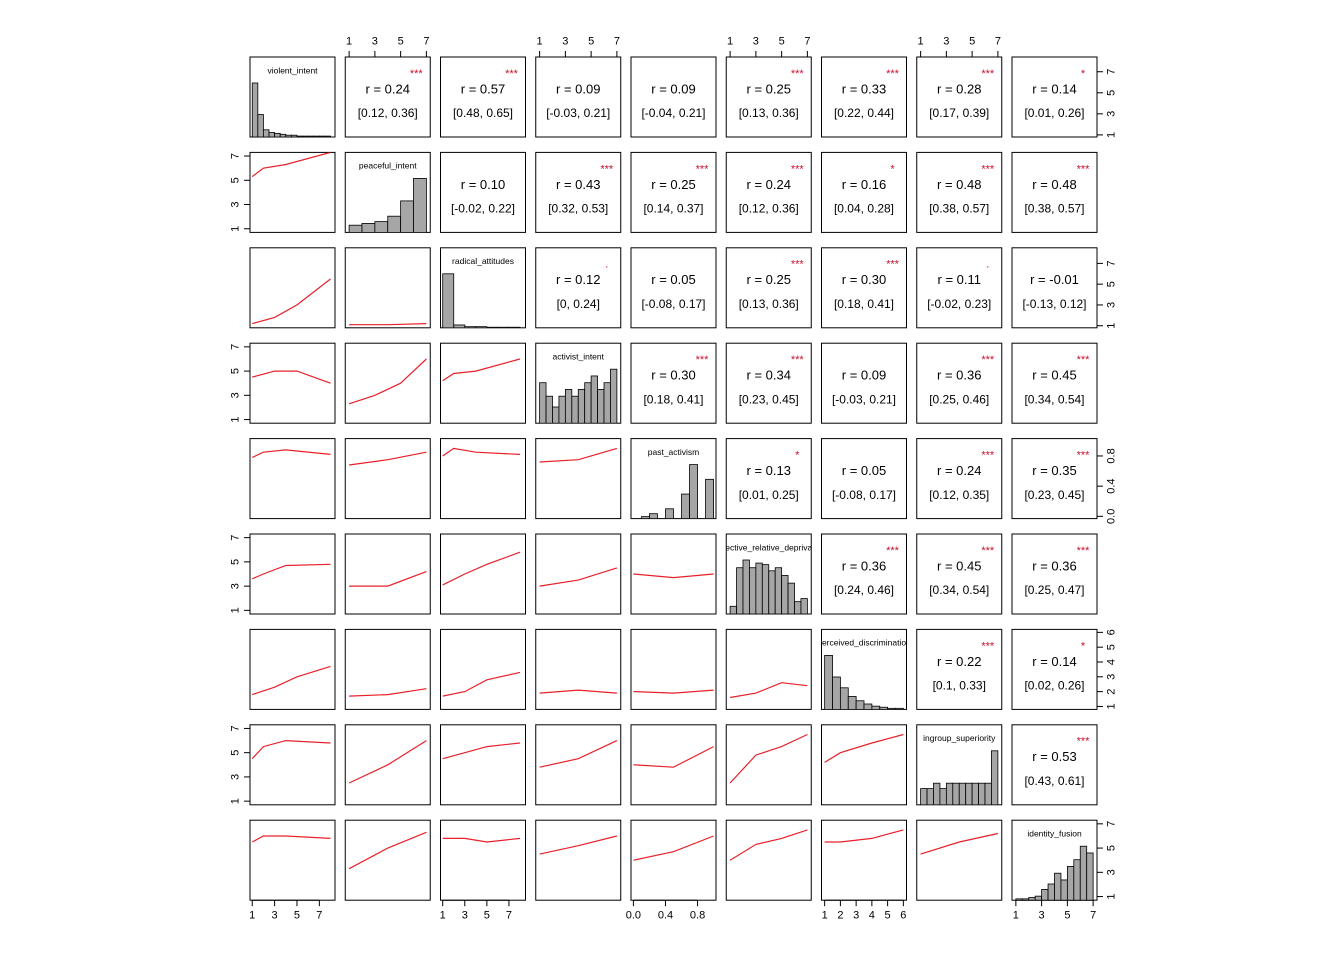 The width and height of the screenshot is (1344, 965). Describe the element at coordinates (673, 209) in the screenshot. I see `confidence-interval: [0.14, 0.37]` at that location.